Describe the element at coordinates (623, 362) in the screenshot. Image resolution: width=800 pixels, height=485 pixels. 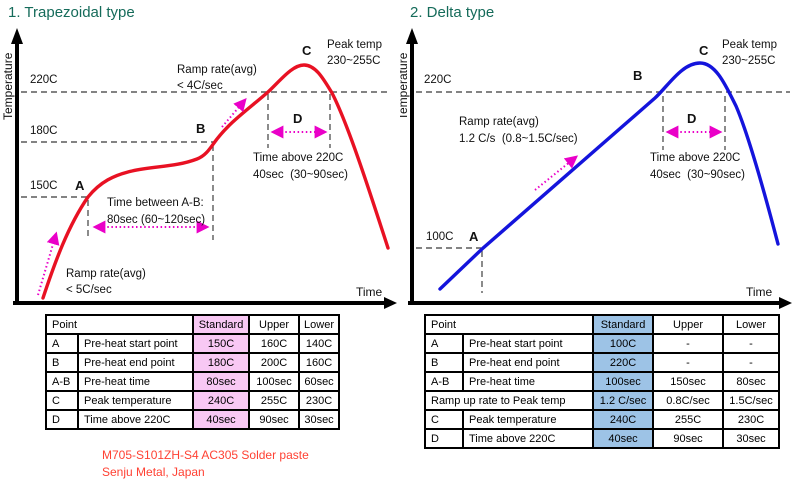
I see `row-standard: 220C` at that location.